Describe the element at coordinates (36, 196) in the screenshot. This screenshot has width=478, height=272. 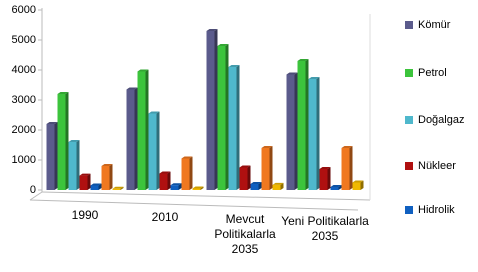
I see `floor-side` at that location.